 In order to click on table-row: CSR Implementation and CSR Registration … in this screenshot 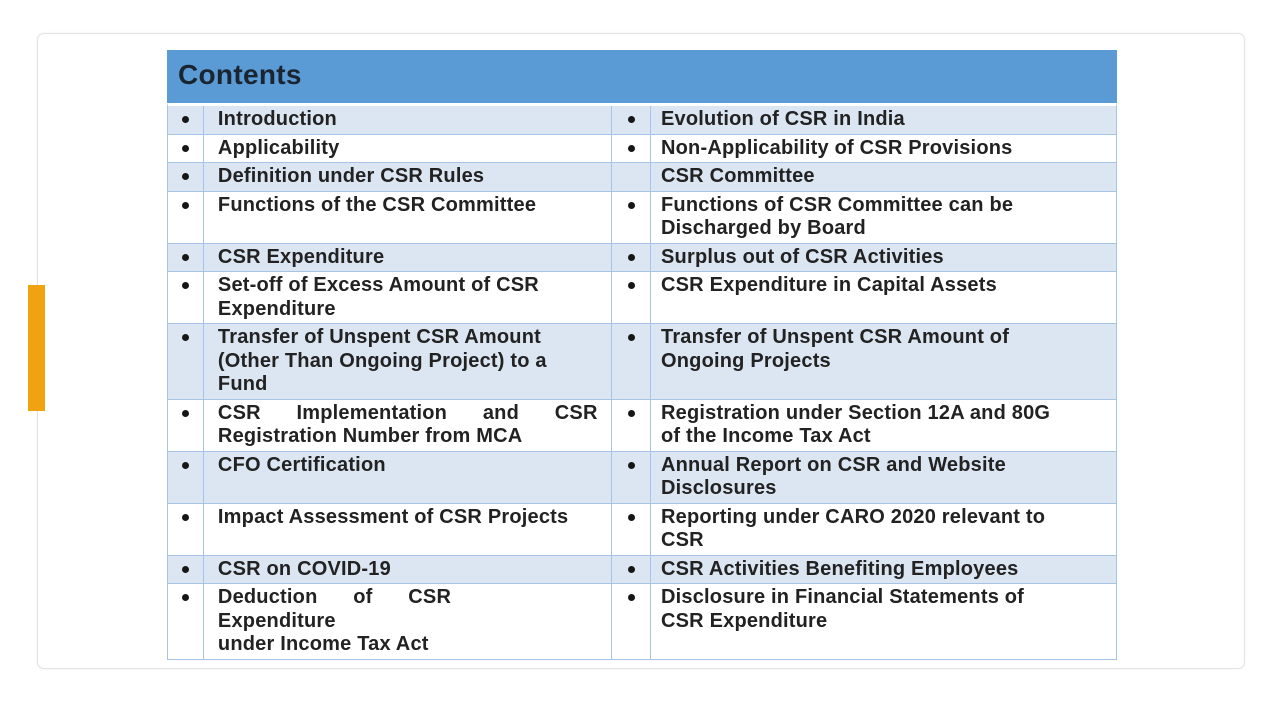, I will do `click(642, 425)`.